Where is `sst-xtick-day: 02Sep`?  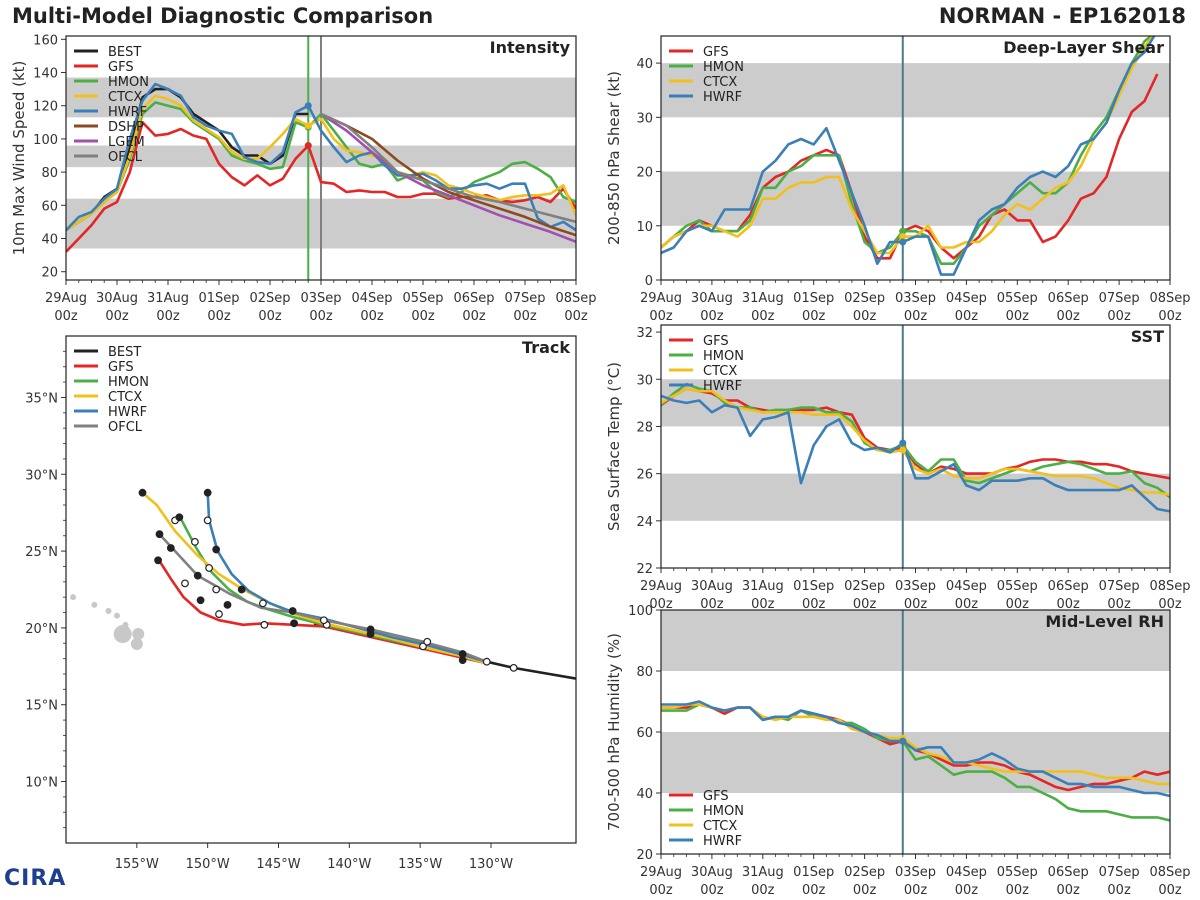 sst-xtick-day: 02Sep is located at coordinates (864, 586).